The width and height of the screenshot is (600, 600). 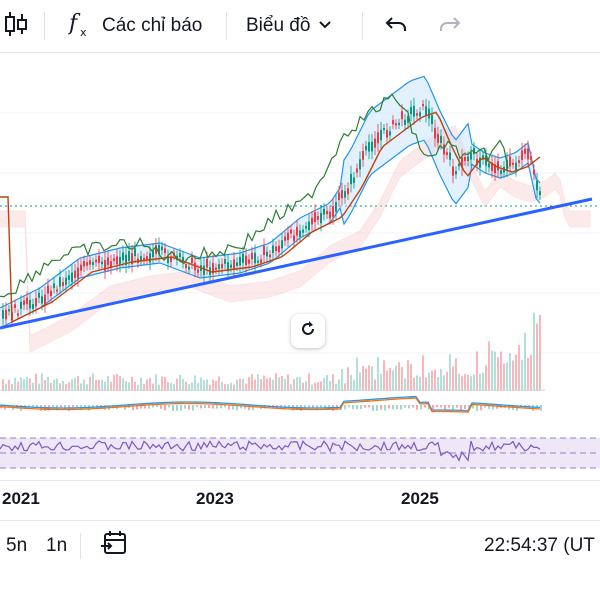 What do you see at coordinates (16, 546) in the screenshot?
I see `range-5y-button: 5n` at bounding box center [16, 546].